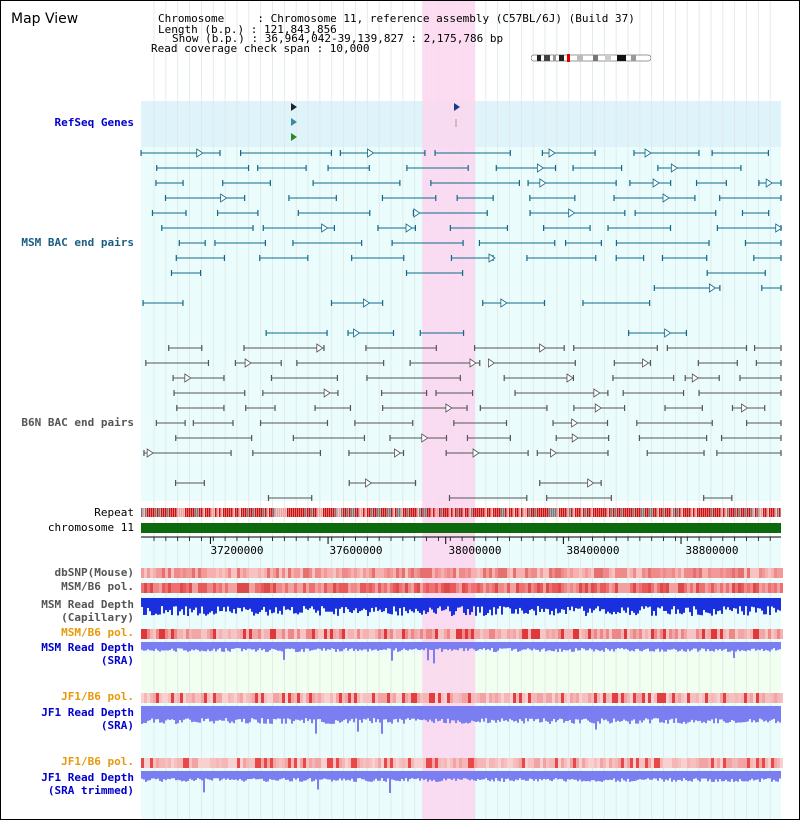  I want to click on track-label-msm-b6-pol-2: MSM/B6 pol., so click(97, 632).